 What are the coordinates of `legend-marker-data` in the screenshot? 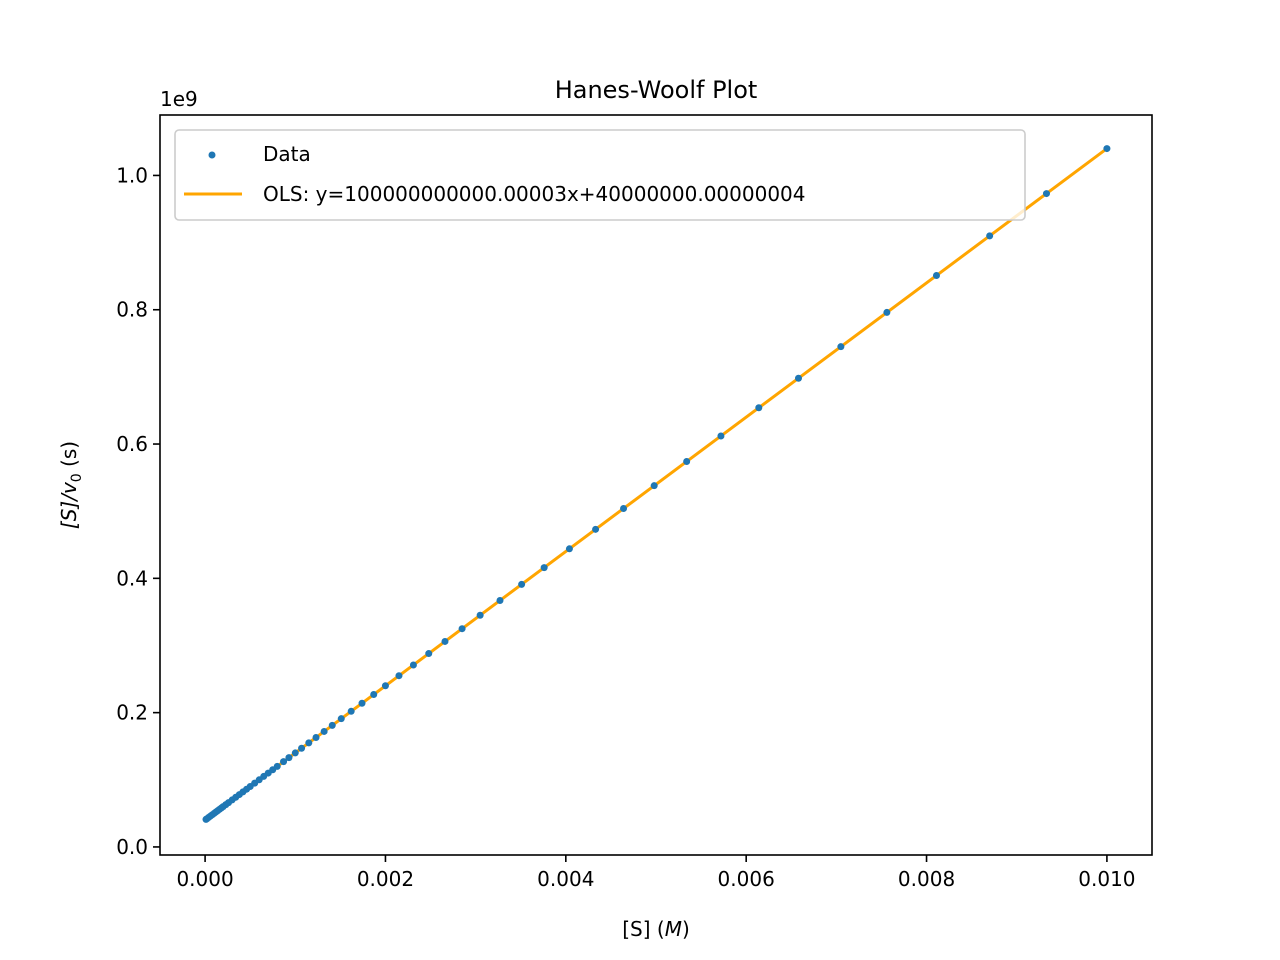 It's located at (212, 155).